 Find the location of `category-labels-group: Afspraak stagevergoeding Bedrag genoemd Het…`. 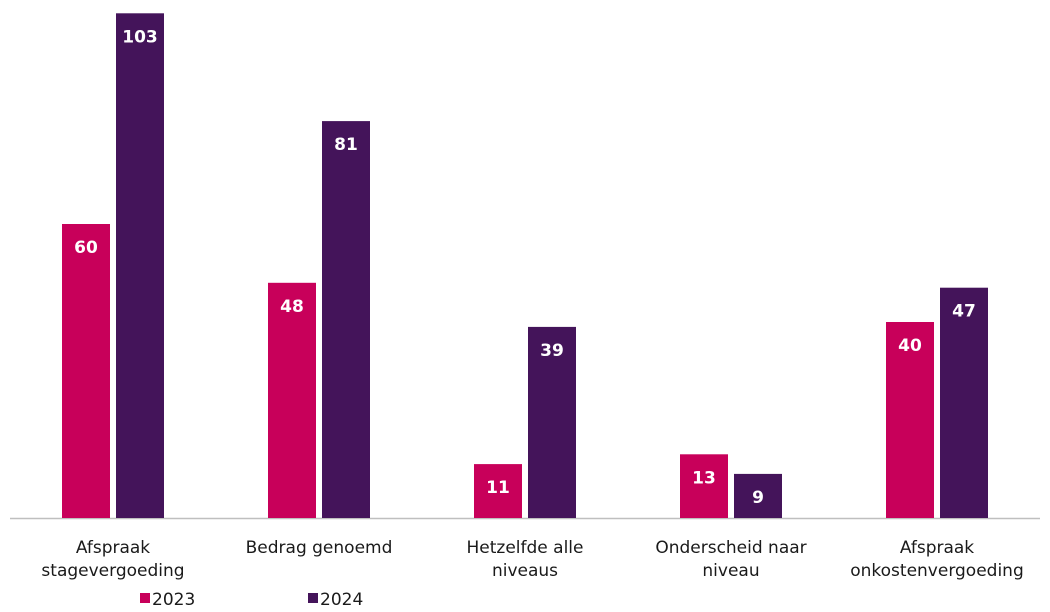

category-labels-group: Afspraak stagevergoeding Bedrag genoemd Het… is located at coordinates (532, 559).